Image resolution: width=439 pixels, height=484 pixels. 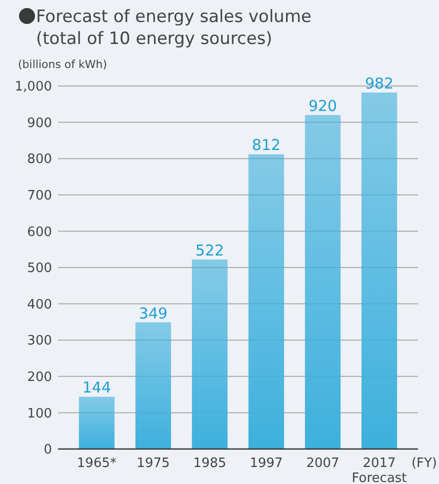 I want to click on y-axis-title: (billions of kWh), so click(x=63, y=64).